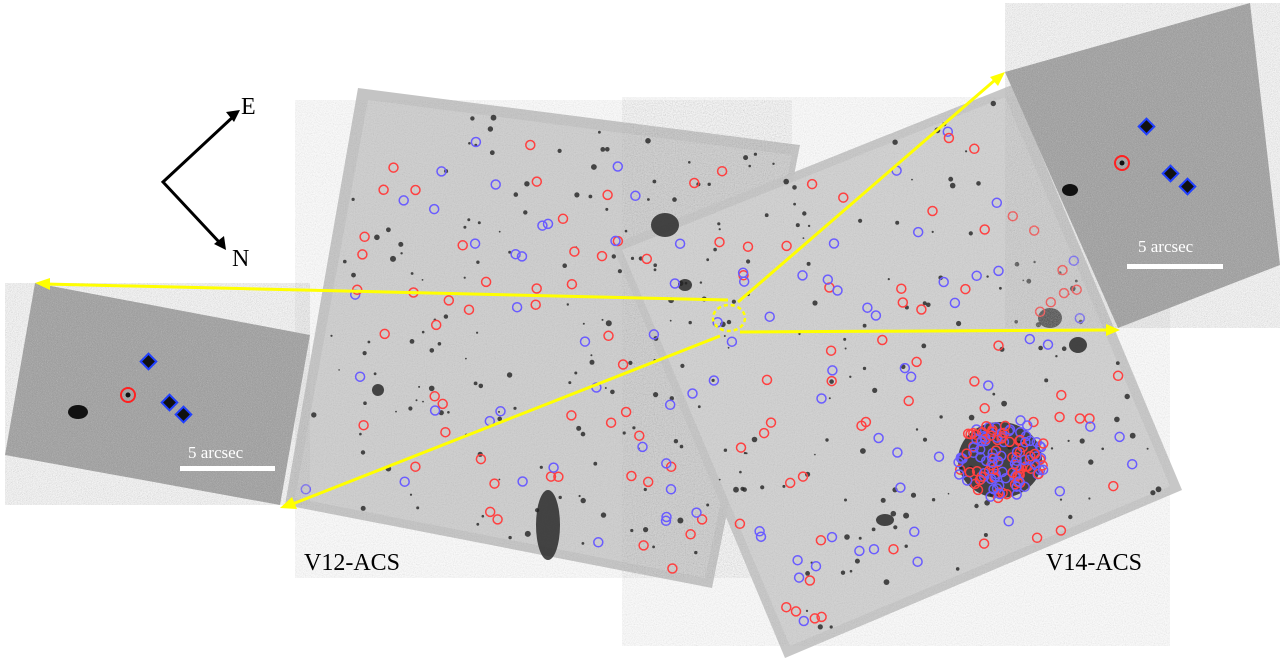 The width and height of the screenshot is (1280, 660). I want to click on scale-bar-label: 5 arcsec, so click(216, 452).